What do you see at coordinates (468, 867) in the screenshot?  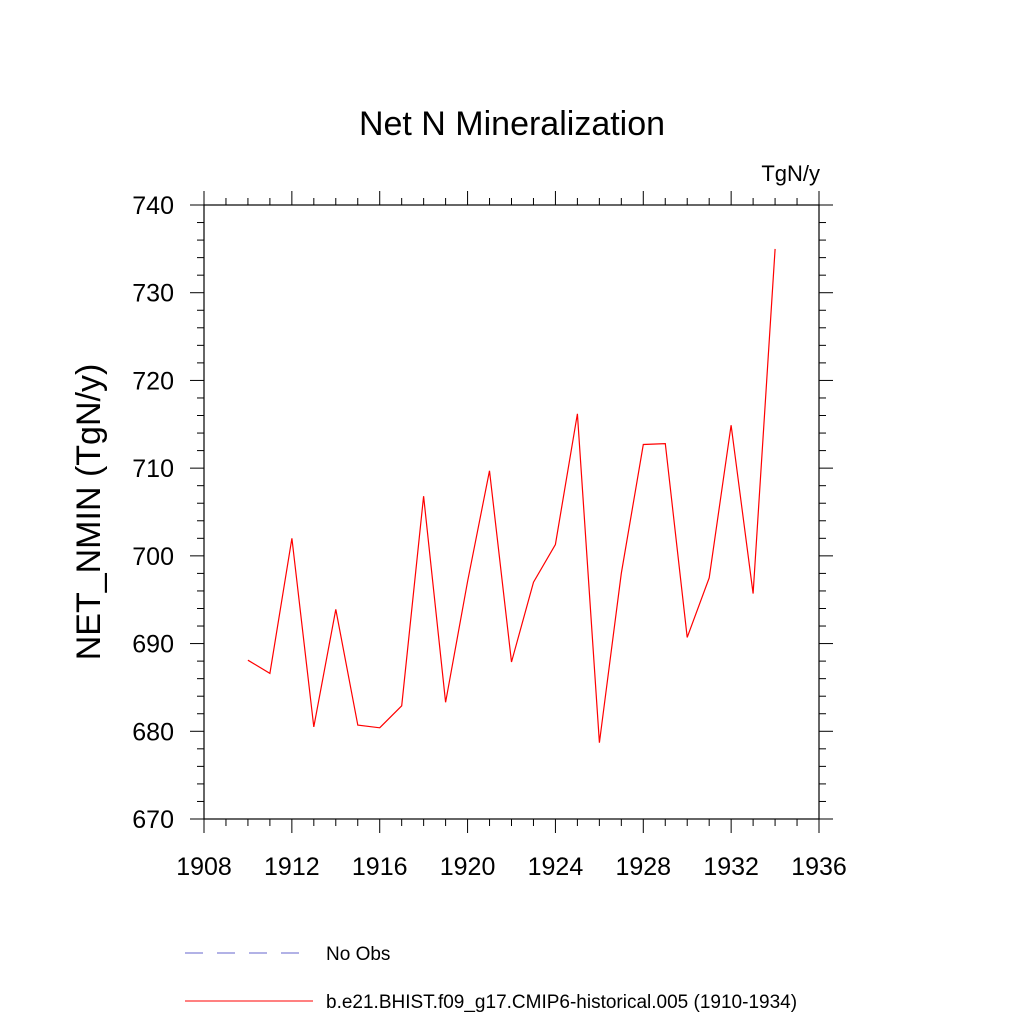 I see `x-tick-label: 1920` at bounding box center [468, 867].